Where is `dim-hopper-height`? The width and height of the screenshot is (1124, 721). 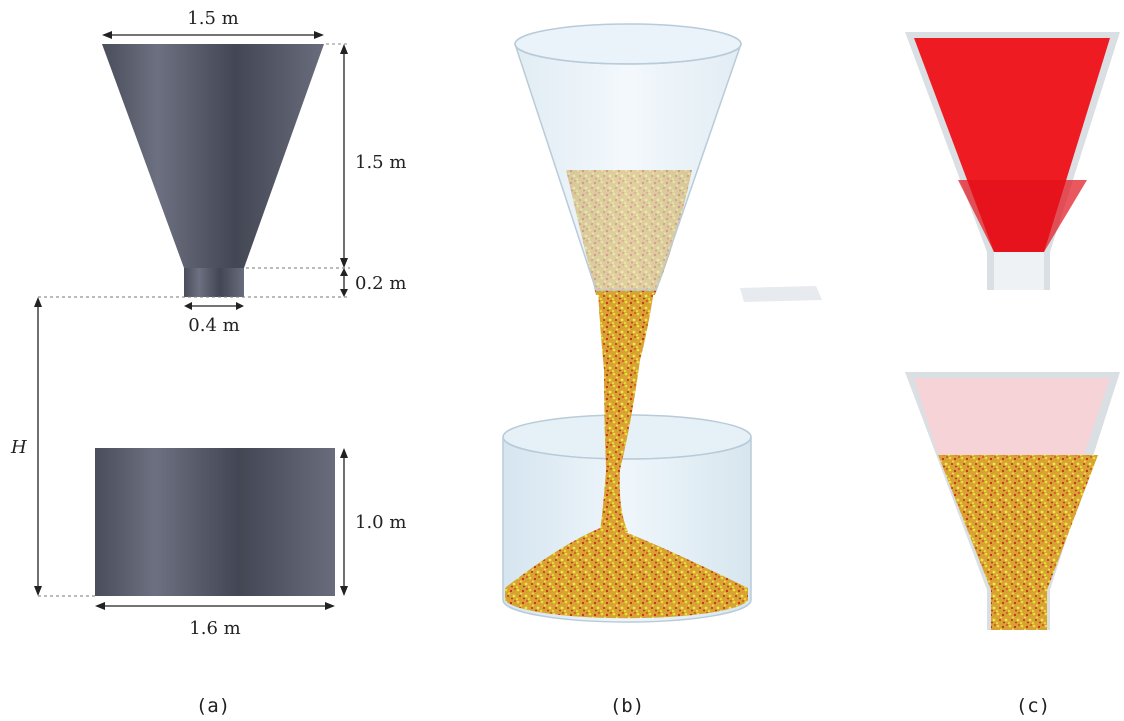 dim-hopper-height is located at coordinates (344, 156).